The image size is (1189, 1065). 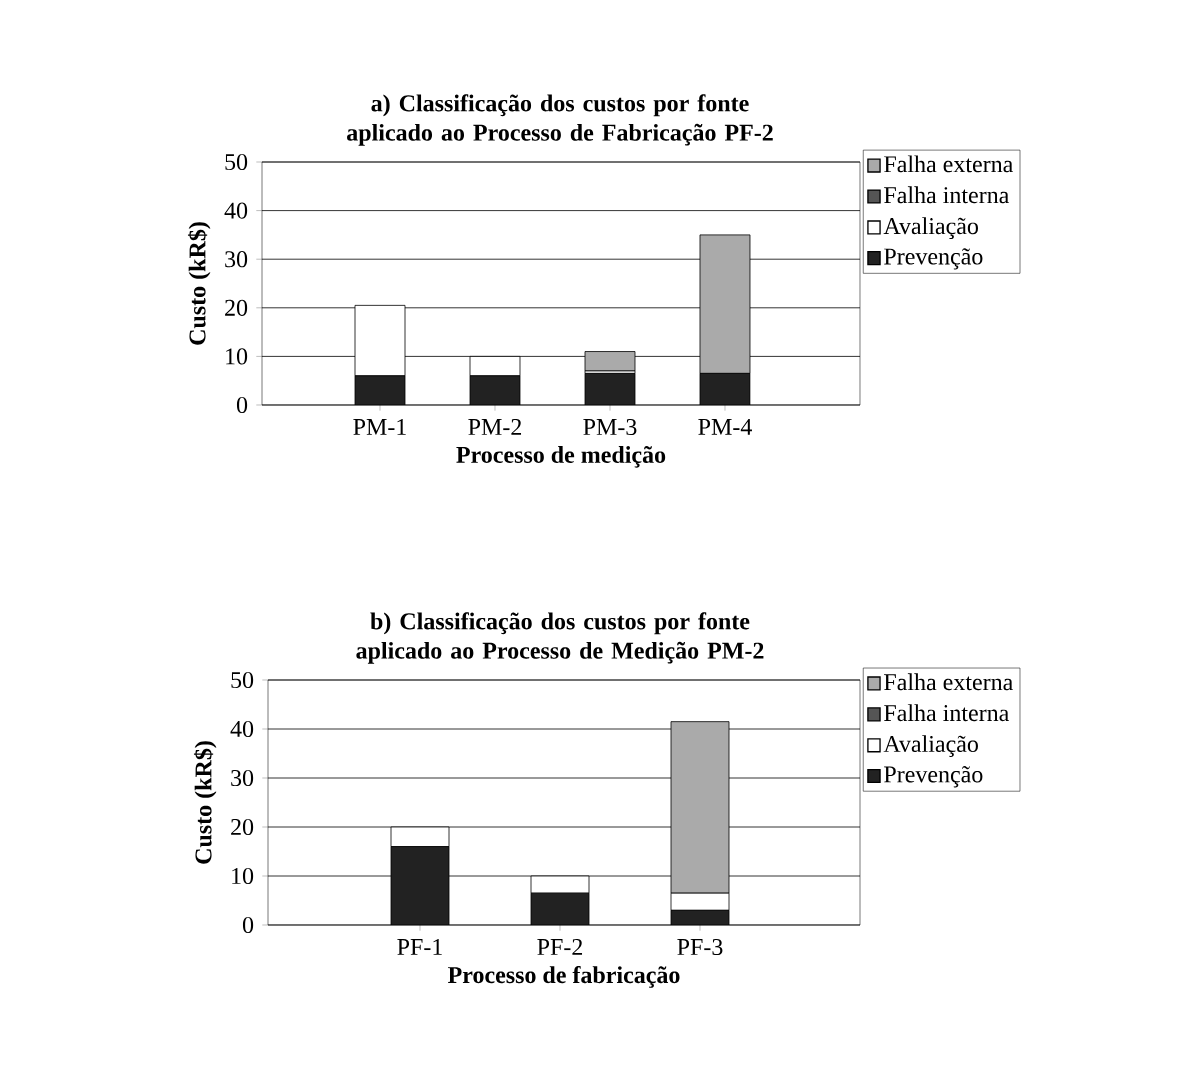 I want to click on x-tick-label: PF-1, so click(x=419, y=946).